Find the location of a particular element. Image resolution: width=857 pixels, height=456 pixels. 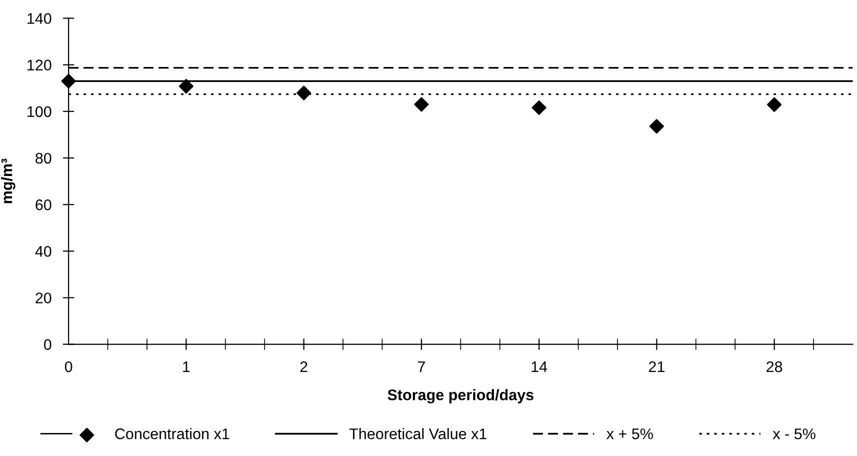

legend-label: Concentration x1 is located at coordinates (172, 434).